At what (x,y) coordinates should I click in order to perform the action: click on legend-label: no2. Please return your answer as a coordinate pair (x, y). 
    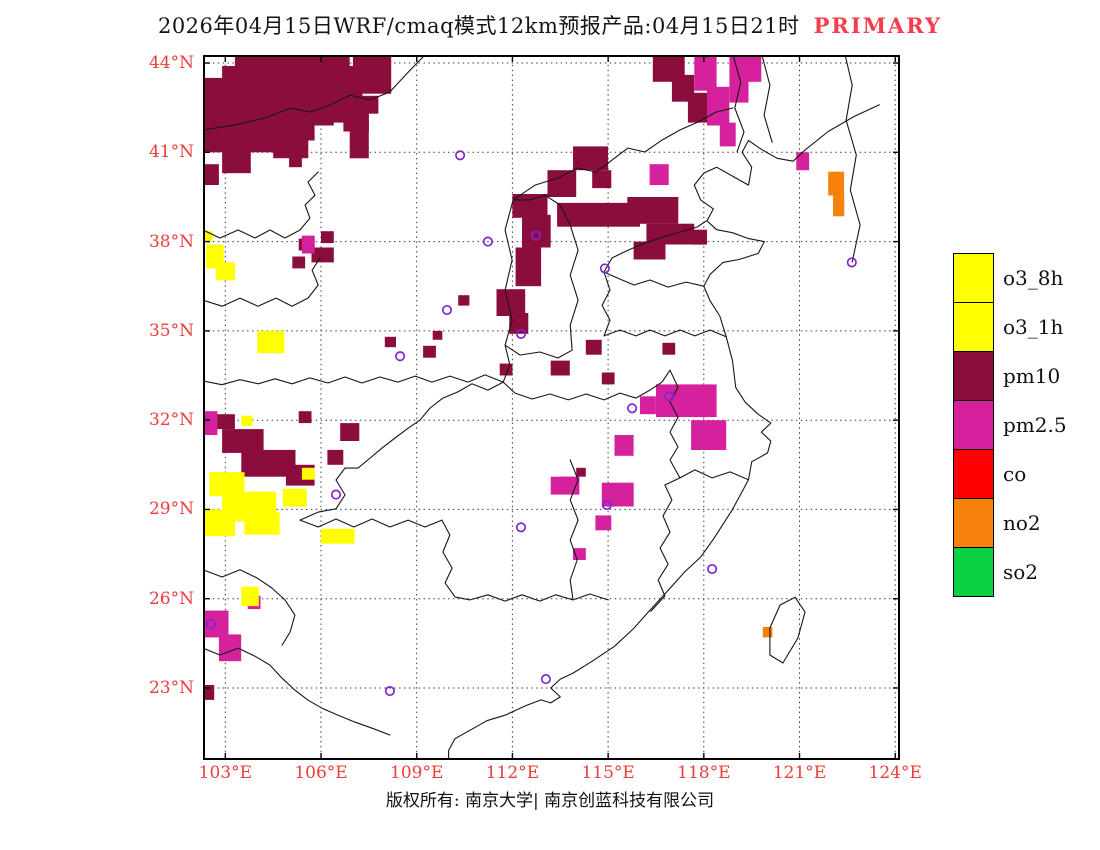
    Looking at the image, I should click on (1022, 523).